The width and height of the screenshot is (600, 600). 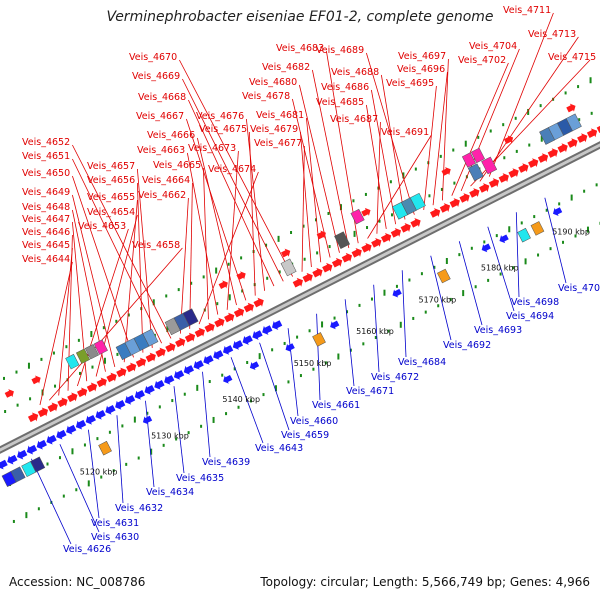 What do you see at coordinates (535, 302) in the screenshot?
I see `bottom-gene-label: Veis_4698` at bounding box center [535, 302].